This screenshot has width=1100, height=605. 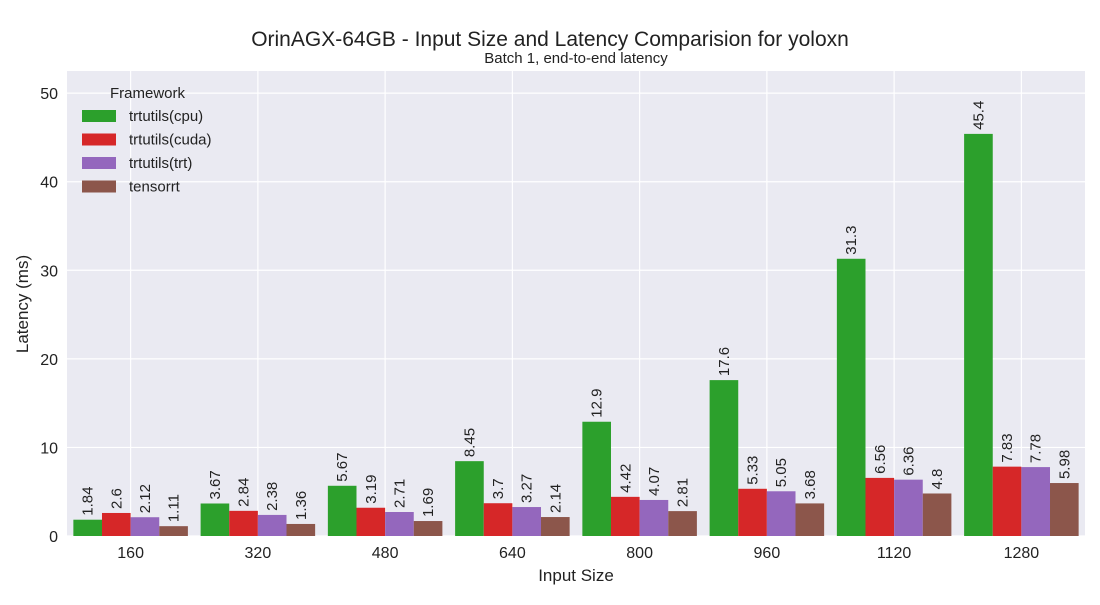 I want to click on legend-entry: tensorrt, so click(x=155, y=187).